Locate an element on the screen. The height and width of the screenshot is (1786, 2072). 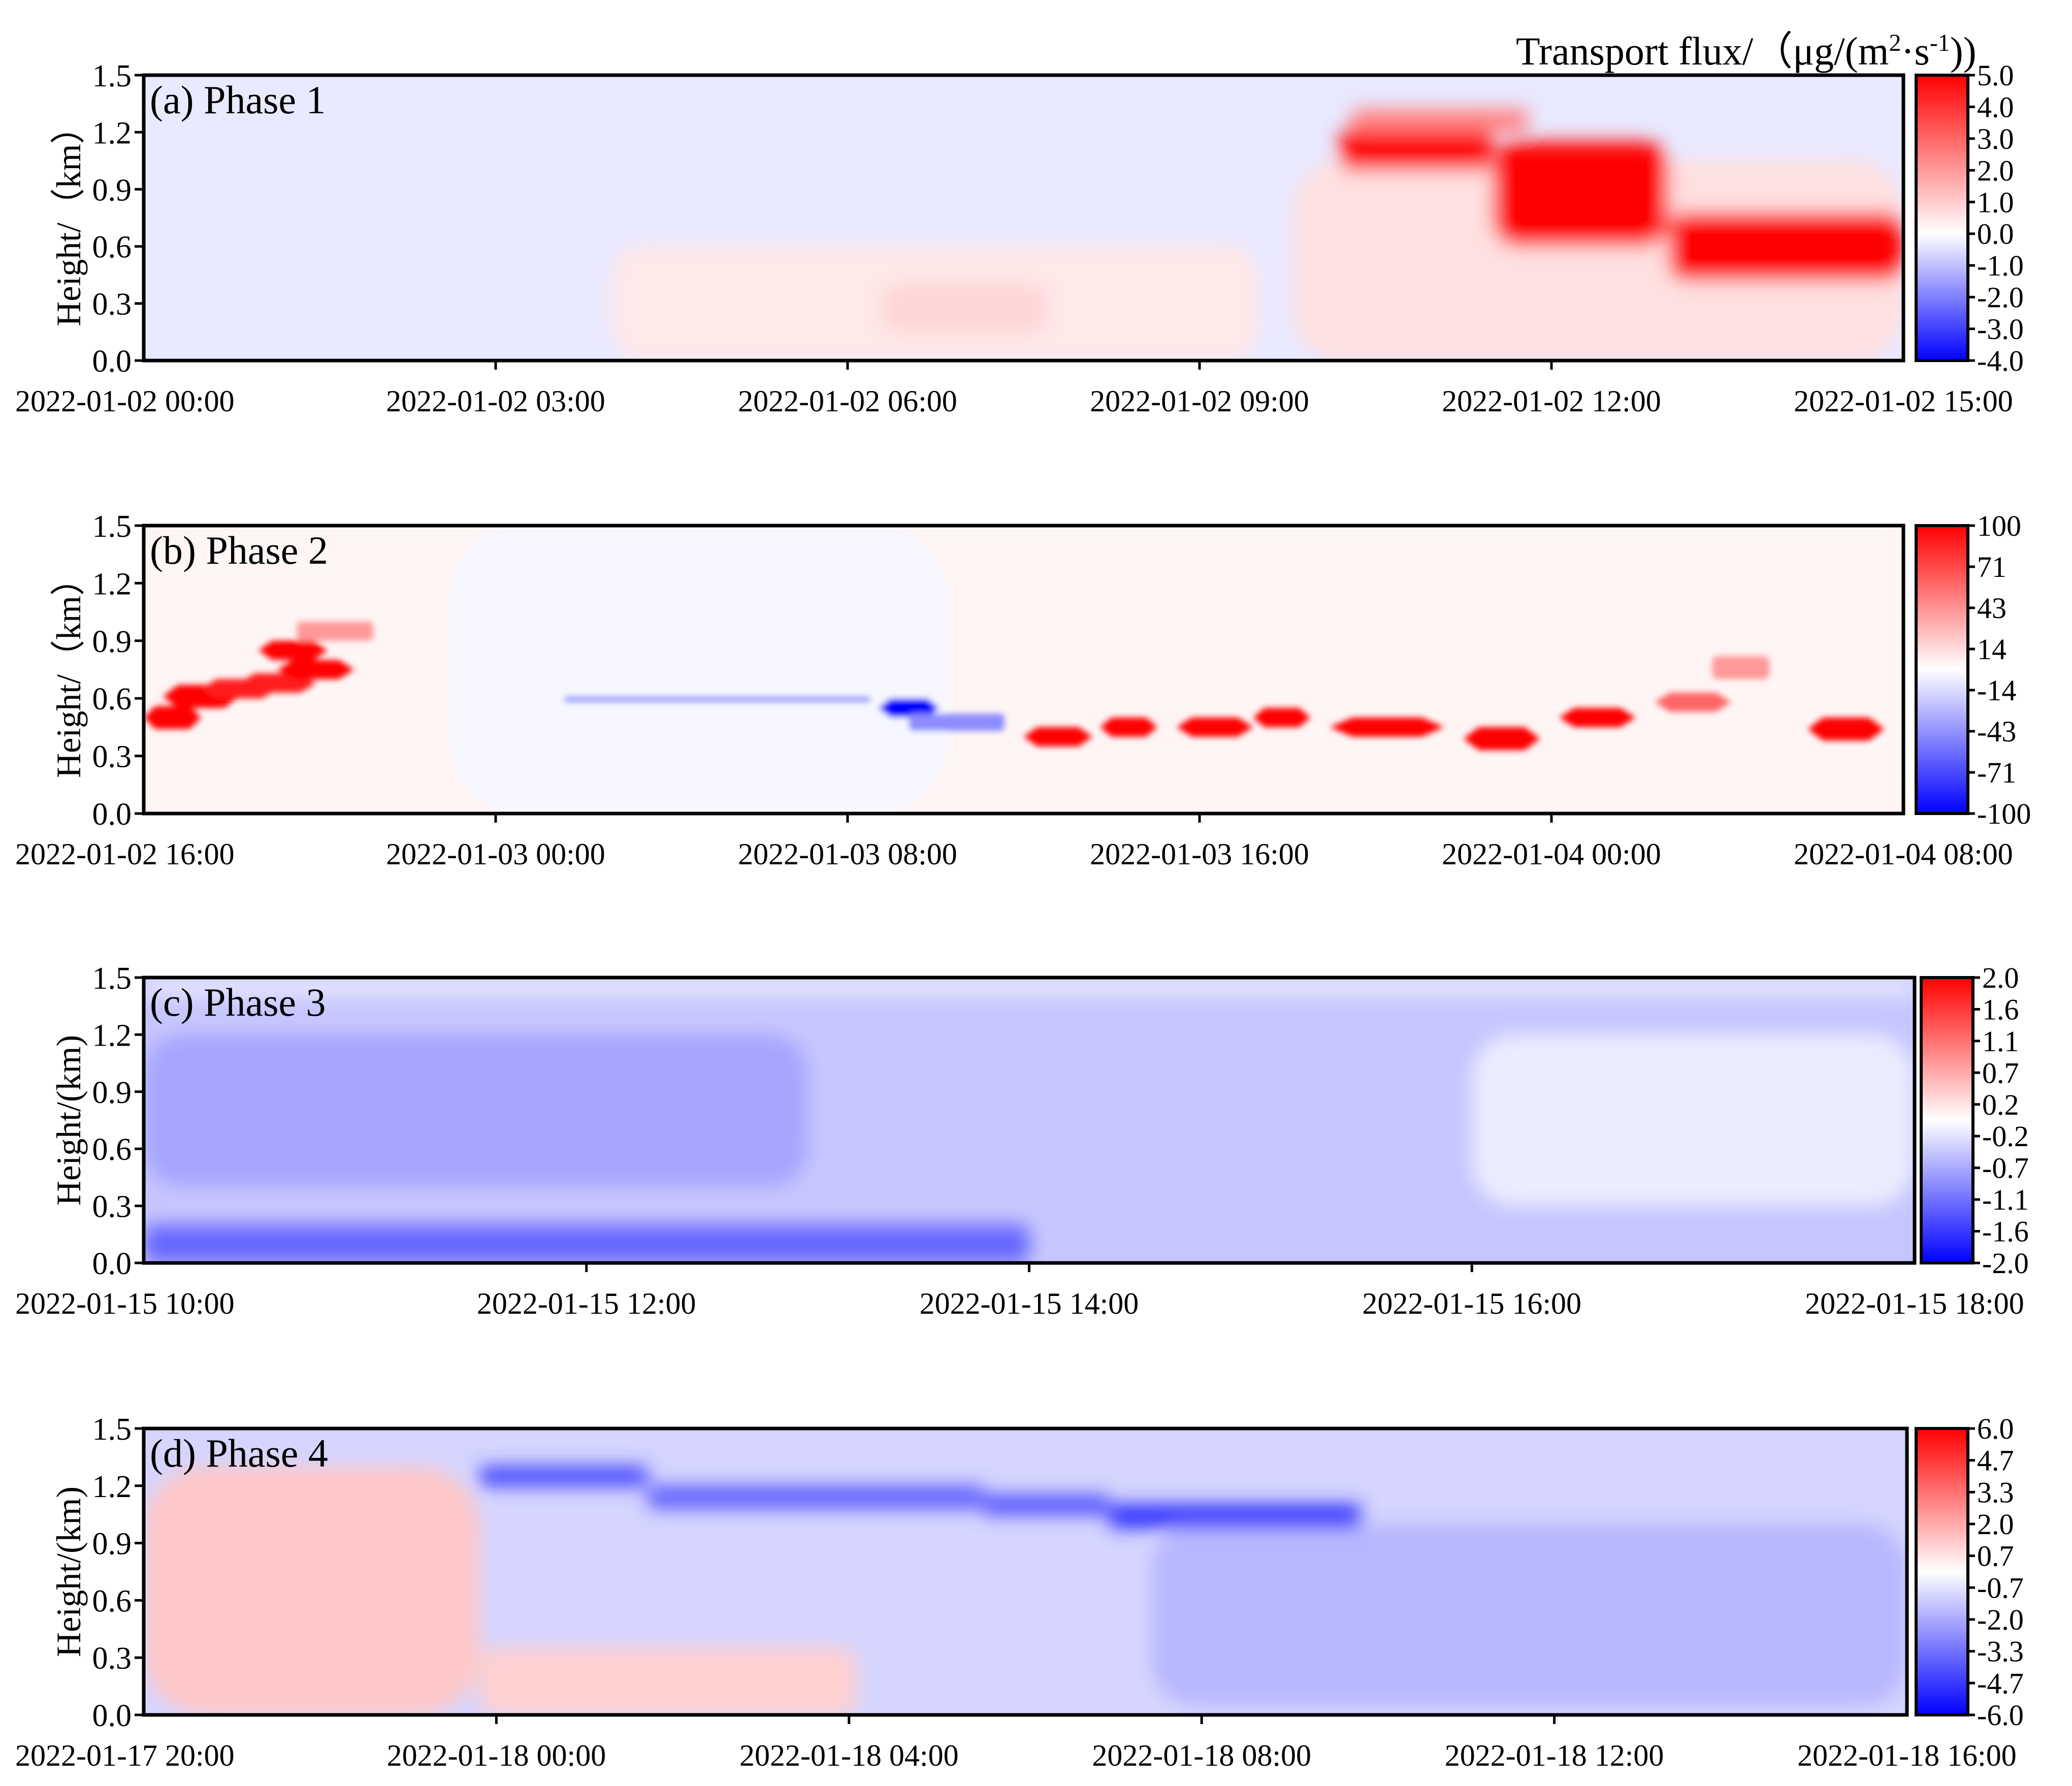
colorbar-tick-label: 14 is located at coordinates (1991, 649).